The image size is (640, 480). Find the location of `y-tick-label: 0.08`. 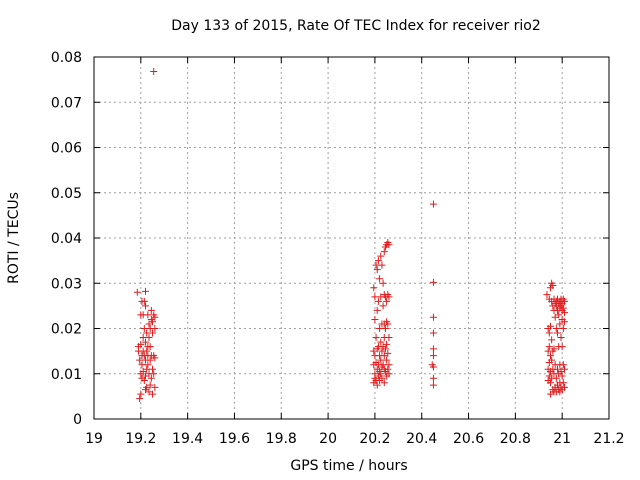

y-tick-label: 0.08 is located at coordinates (66, 58).